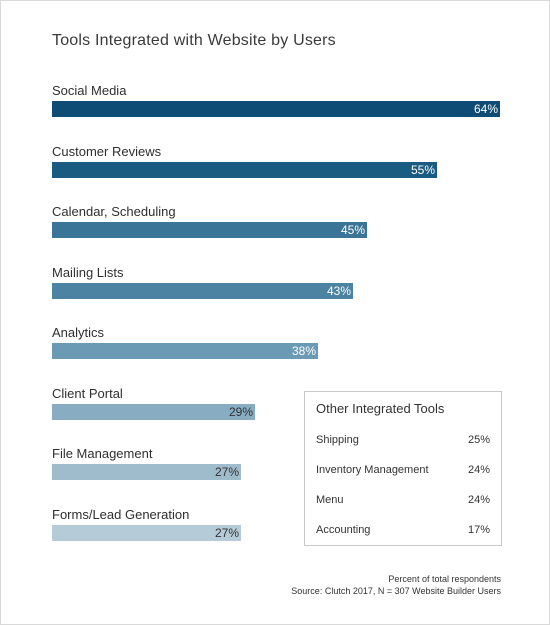 The image size is (550, 625). Describe the element at coordinates (240, 412) in the screenshot. I see `bar-value-label: 29%` at that location.